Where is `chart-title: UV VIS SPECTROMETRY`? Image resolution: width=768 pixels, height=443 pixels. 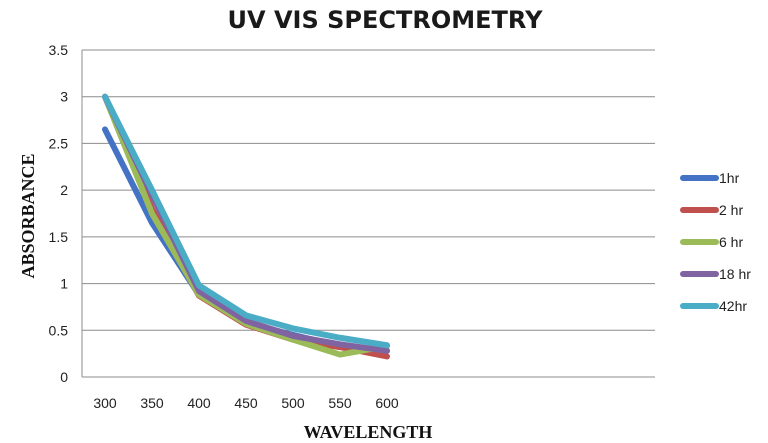
chart-title: UV VIS SPECTROMETRY is located at coordinates (386, 20).